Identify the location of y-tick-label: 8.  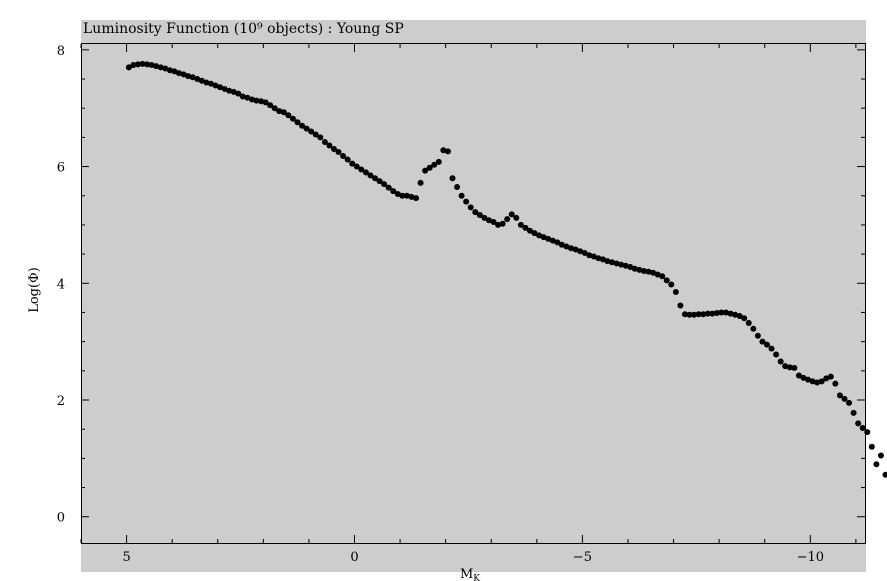
(61, 51).